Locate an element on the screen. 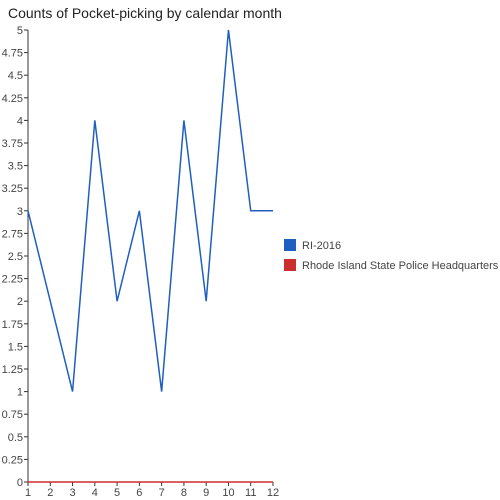 Image resolution: width=500 pixels, height=500 pixels. x-tick-label: 3 is located at coordinates (72, 493).